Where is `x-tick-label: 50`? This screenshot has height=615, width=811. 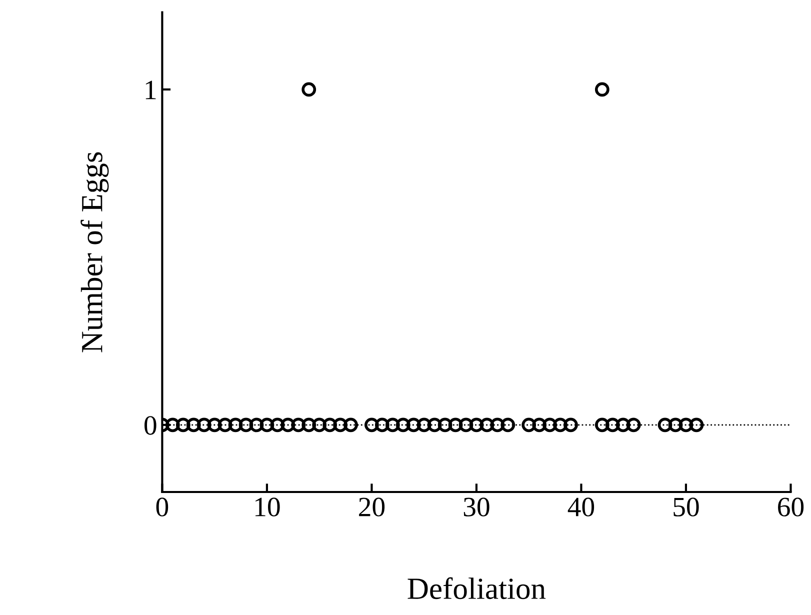 x-tick-label: 50 is located at coordinates (686, 507).